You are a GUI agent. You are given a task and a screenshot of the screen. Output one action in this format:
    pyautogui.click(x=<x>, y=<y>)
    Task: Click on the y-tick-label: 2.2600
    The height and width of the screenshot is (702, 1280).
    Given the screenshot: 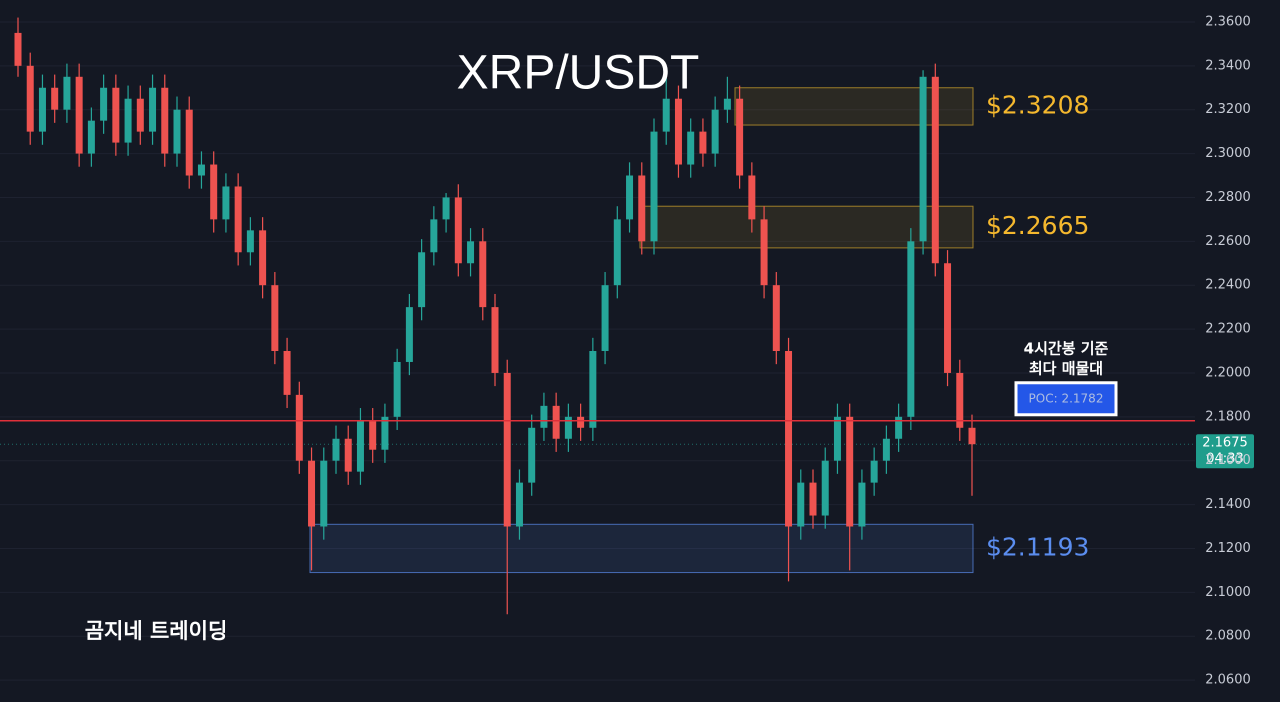 What is the action you would take?
    pyautogui.click(x=1228, y=241)
    